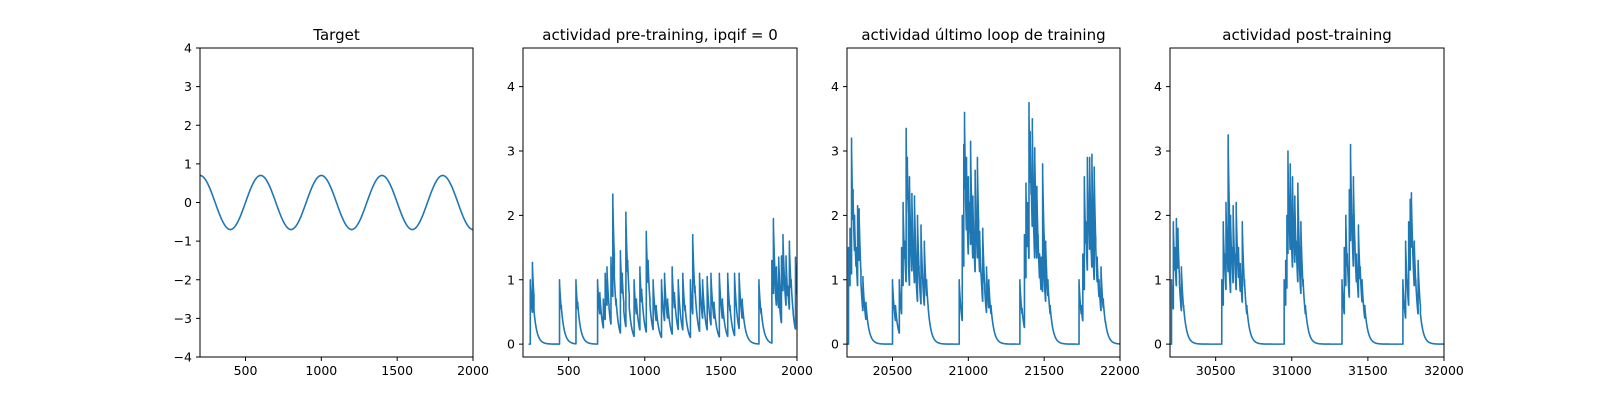 The height and width of the screenshot is (400, 1600). Describe the element at coordinates (336, 35) in the screenshot. I see `panel-title: Target` at that location.